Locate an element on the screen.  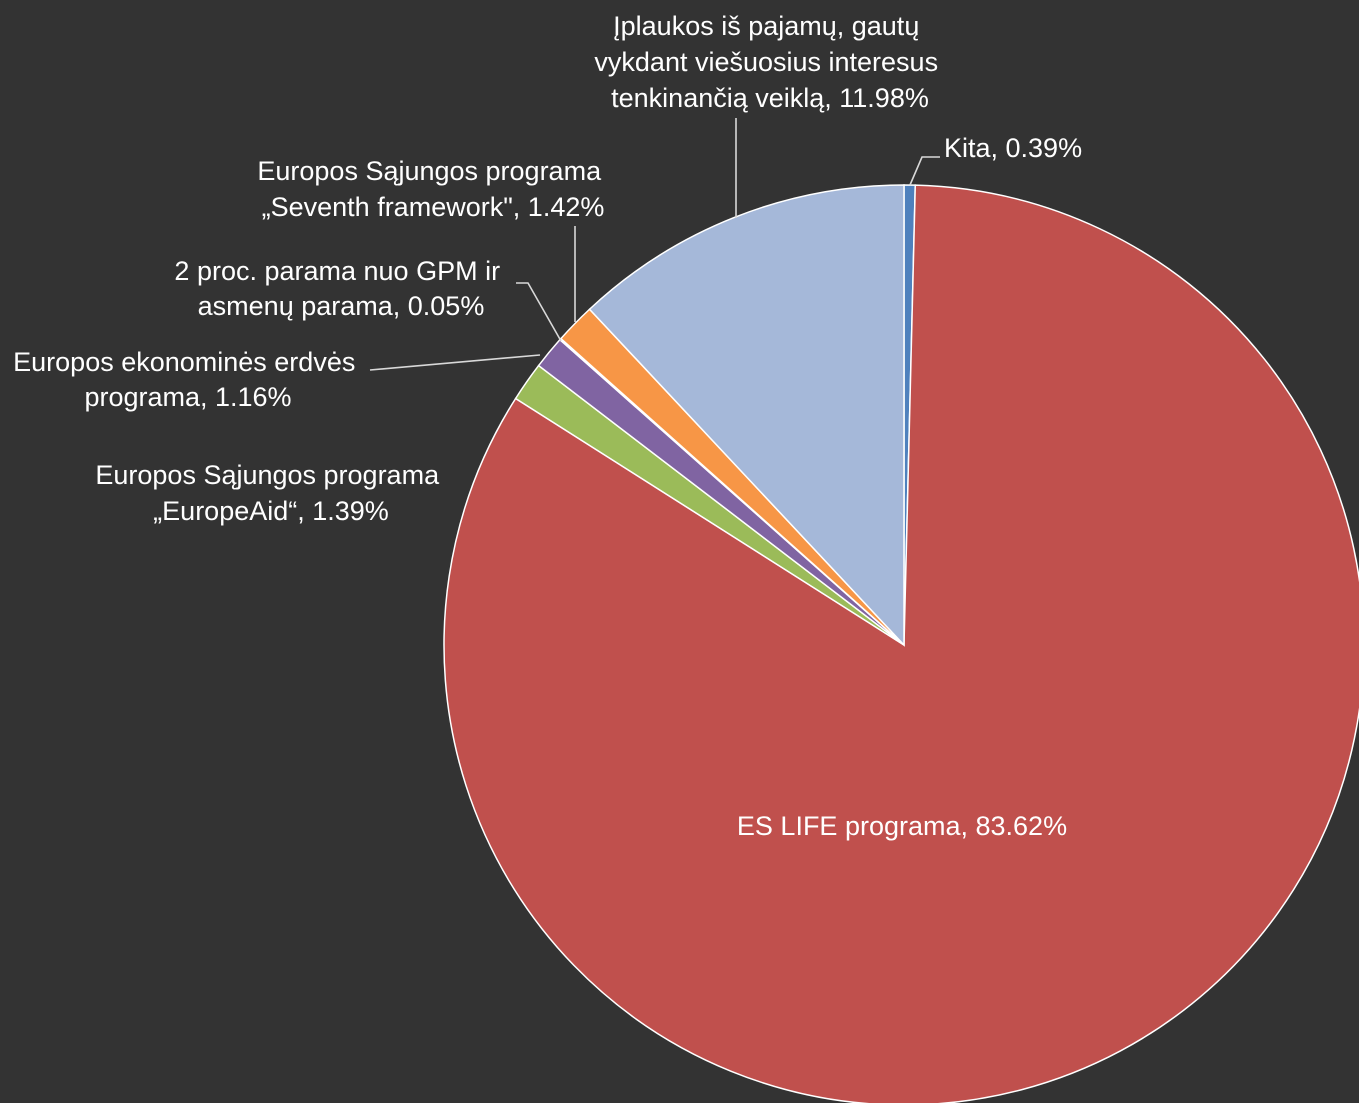
data-label-kita: Kita, 0.39% is located at coordinates (1013, 148).